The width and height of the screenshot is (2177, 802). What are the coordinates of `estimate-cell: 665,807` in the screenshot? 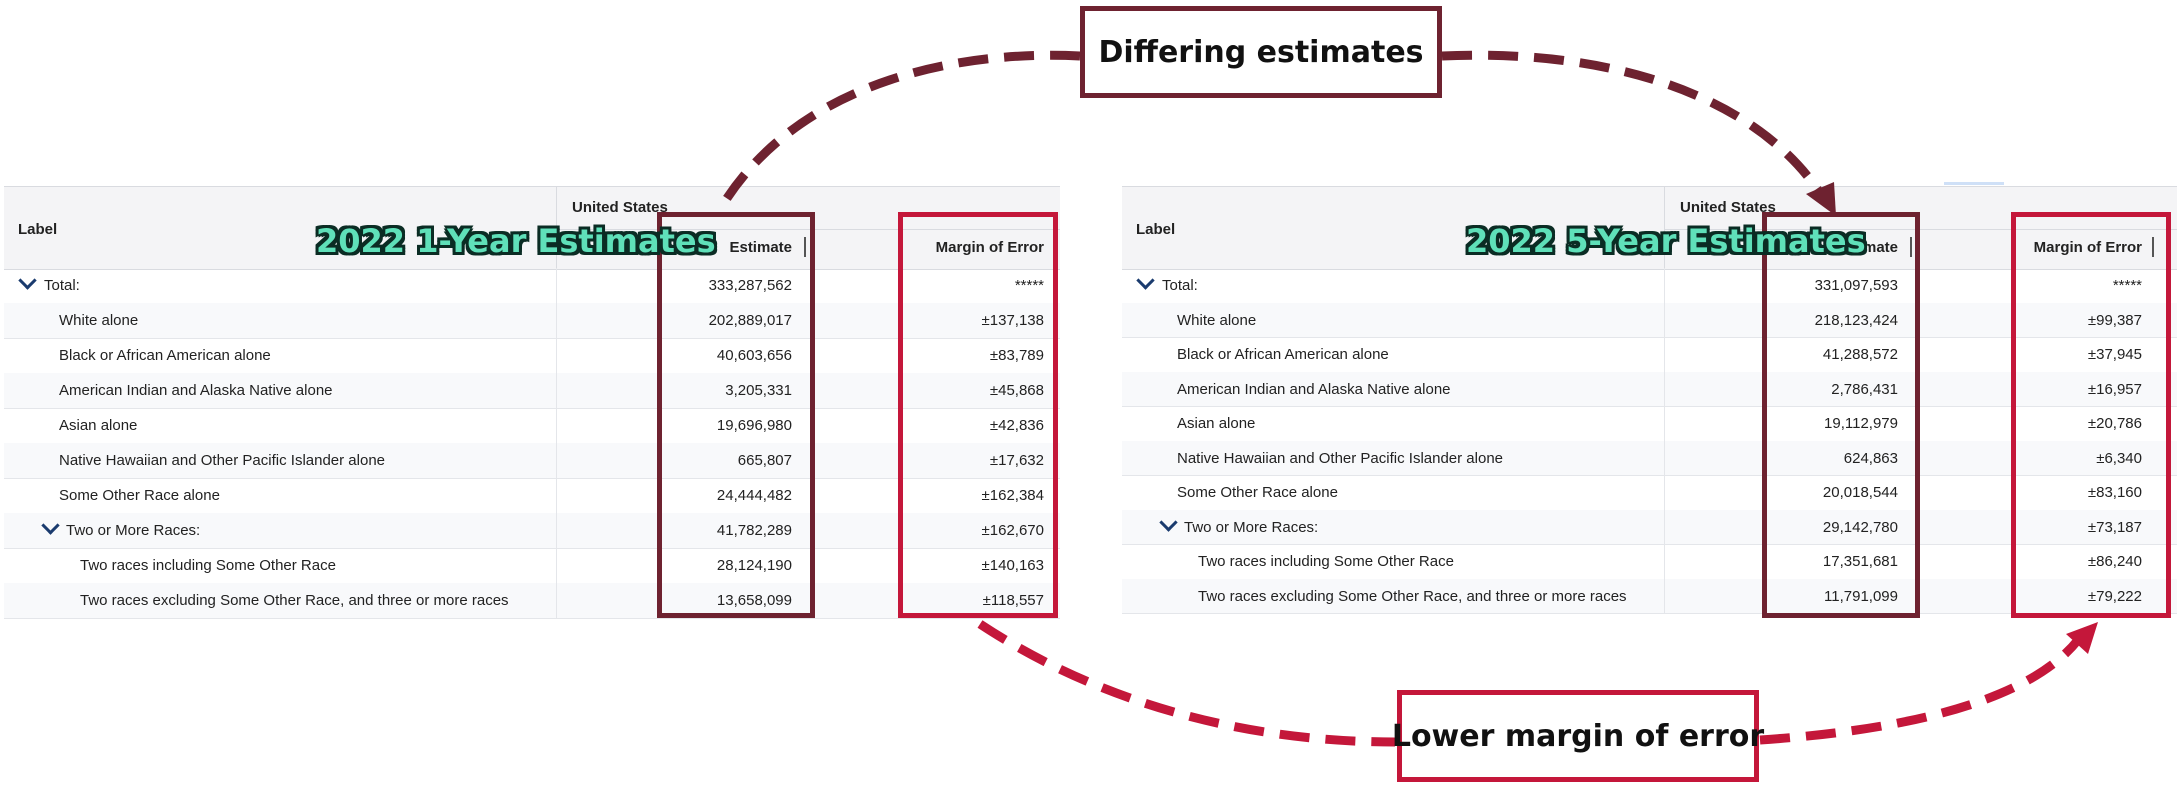 It's located at (764, 460).